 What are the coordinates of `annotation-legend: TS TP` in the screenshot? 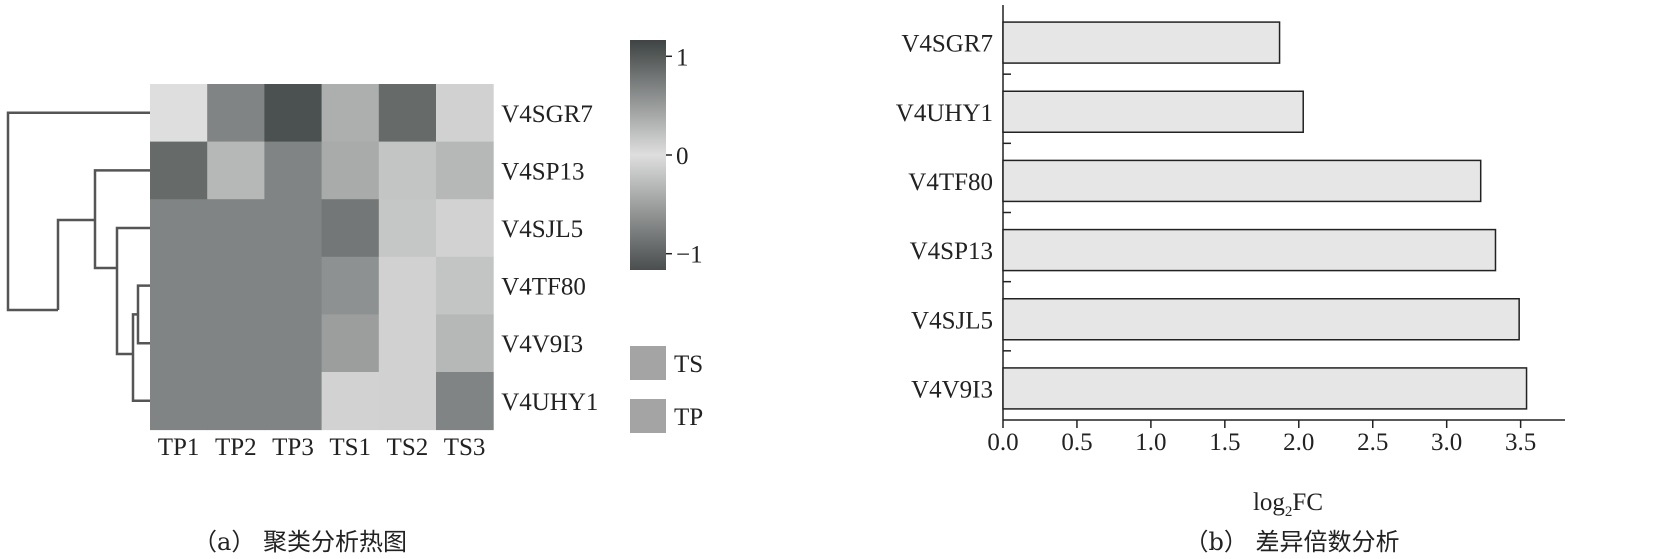 It's located at (666, 389).